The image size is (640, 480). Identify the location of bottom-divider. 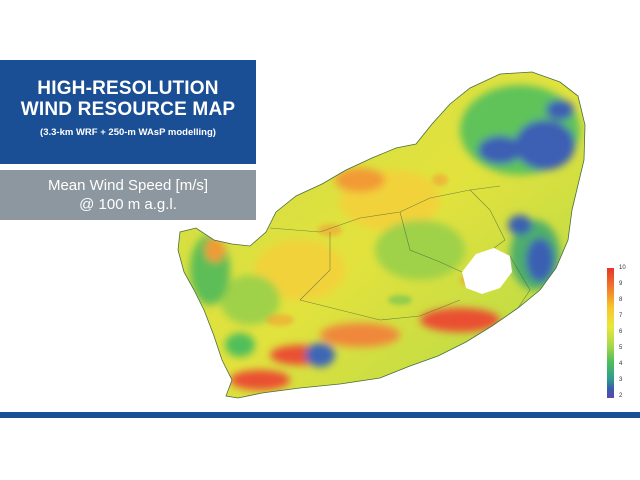
(320, 415).